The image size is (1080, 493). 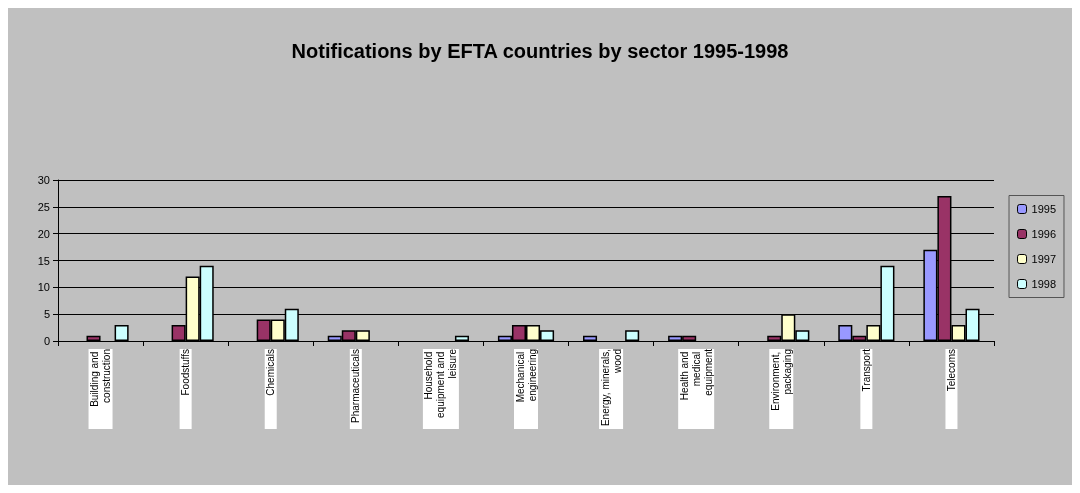 I want to click on y-tick-label: 25, so click(x=43, y=206).